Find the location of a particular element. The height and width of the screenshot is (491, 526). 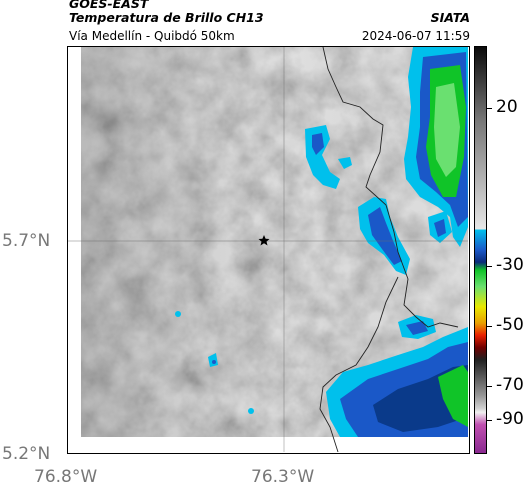

department-boundary-south is located at coordinates (359, 364).